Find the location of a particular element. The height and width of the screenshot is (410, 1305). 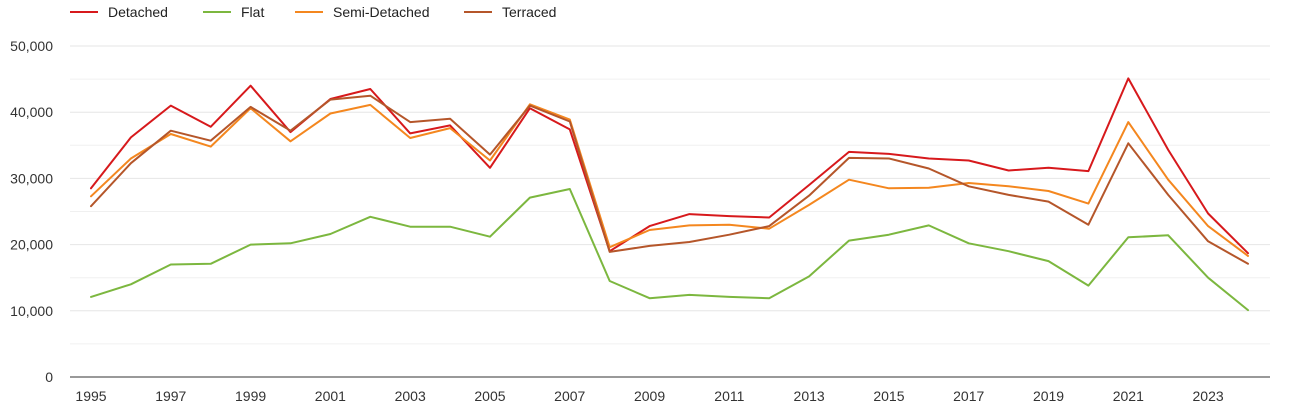

y-tick-label: 40,000 is located at coordinates (31, 112).